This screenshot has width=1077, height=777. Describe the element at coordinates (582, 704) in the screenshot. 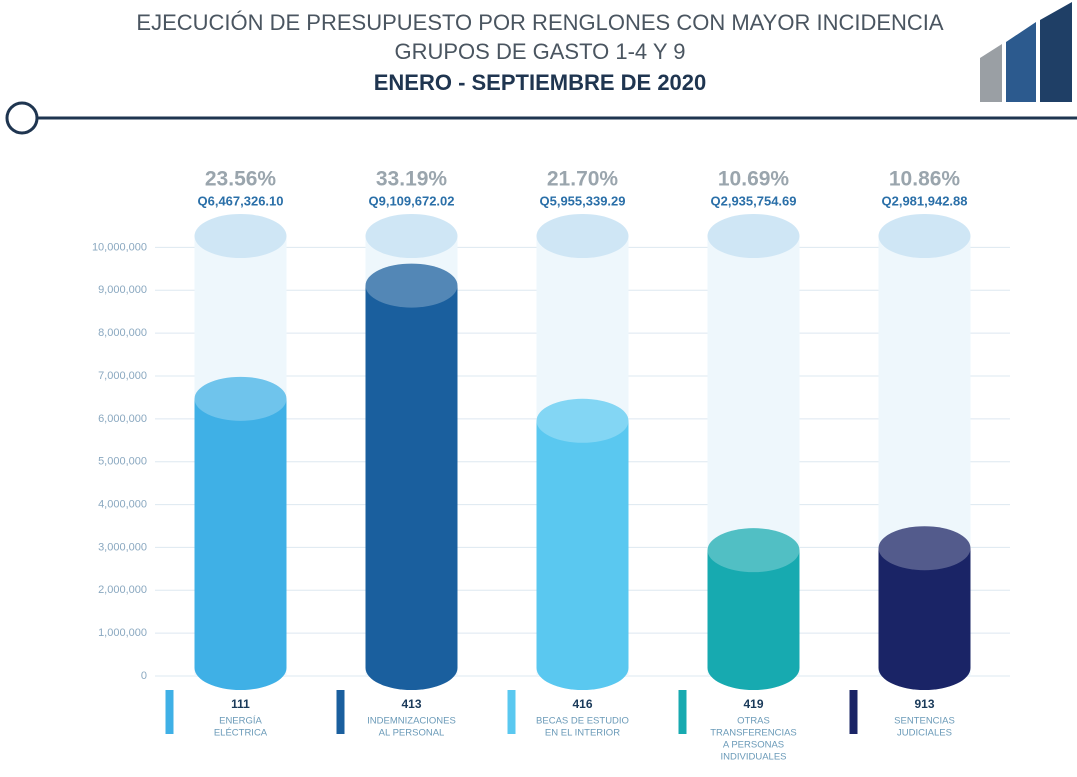

I see `x-tick-label: 416` at that location.